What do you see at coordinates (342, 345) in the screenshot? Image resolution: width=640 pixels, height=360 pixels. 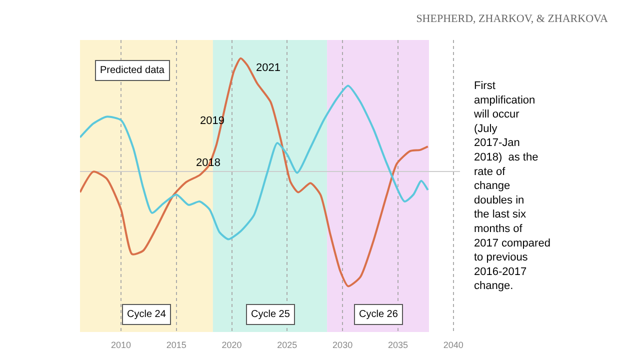 I see `x-tick-label: 2030` at bounding box center [342, 345].